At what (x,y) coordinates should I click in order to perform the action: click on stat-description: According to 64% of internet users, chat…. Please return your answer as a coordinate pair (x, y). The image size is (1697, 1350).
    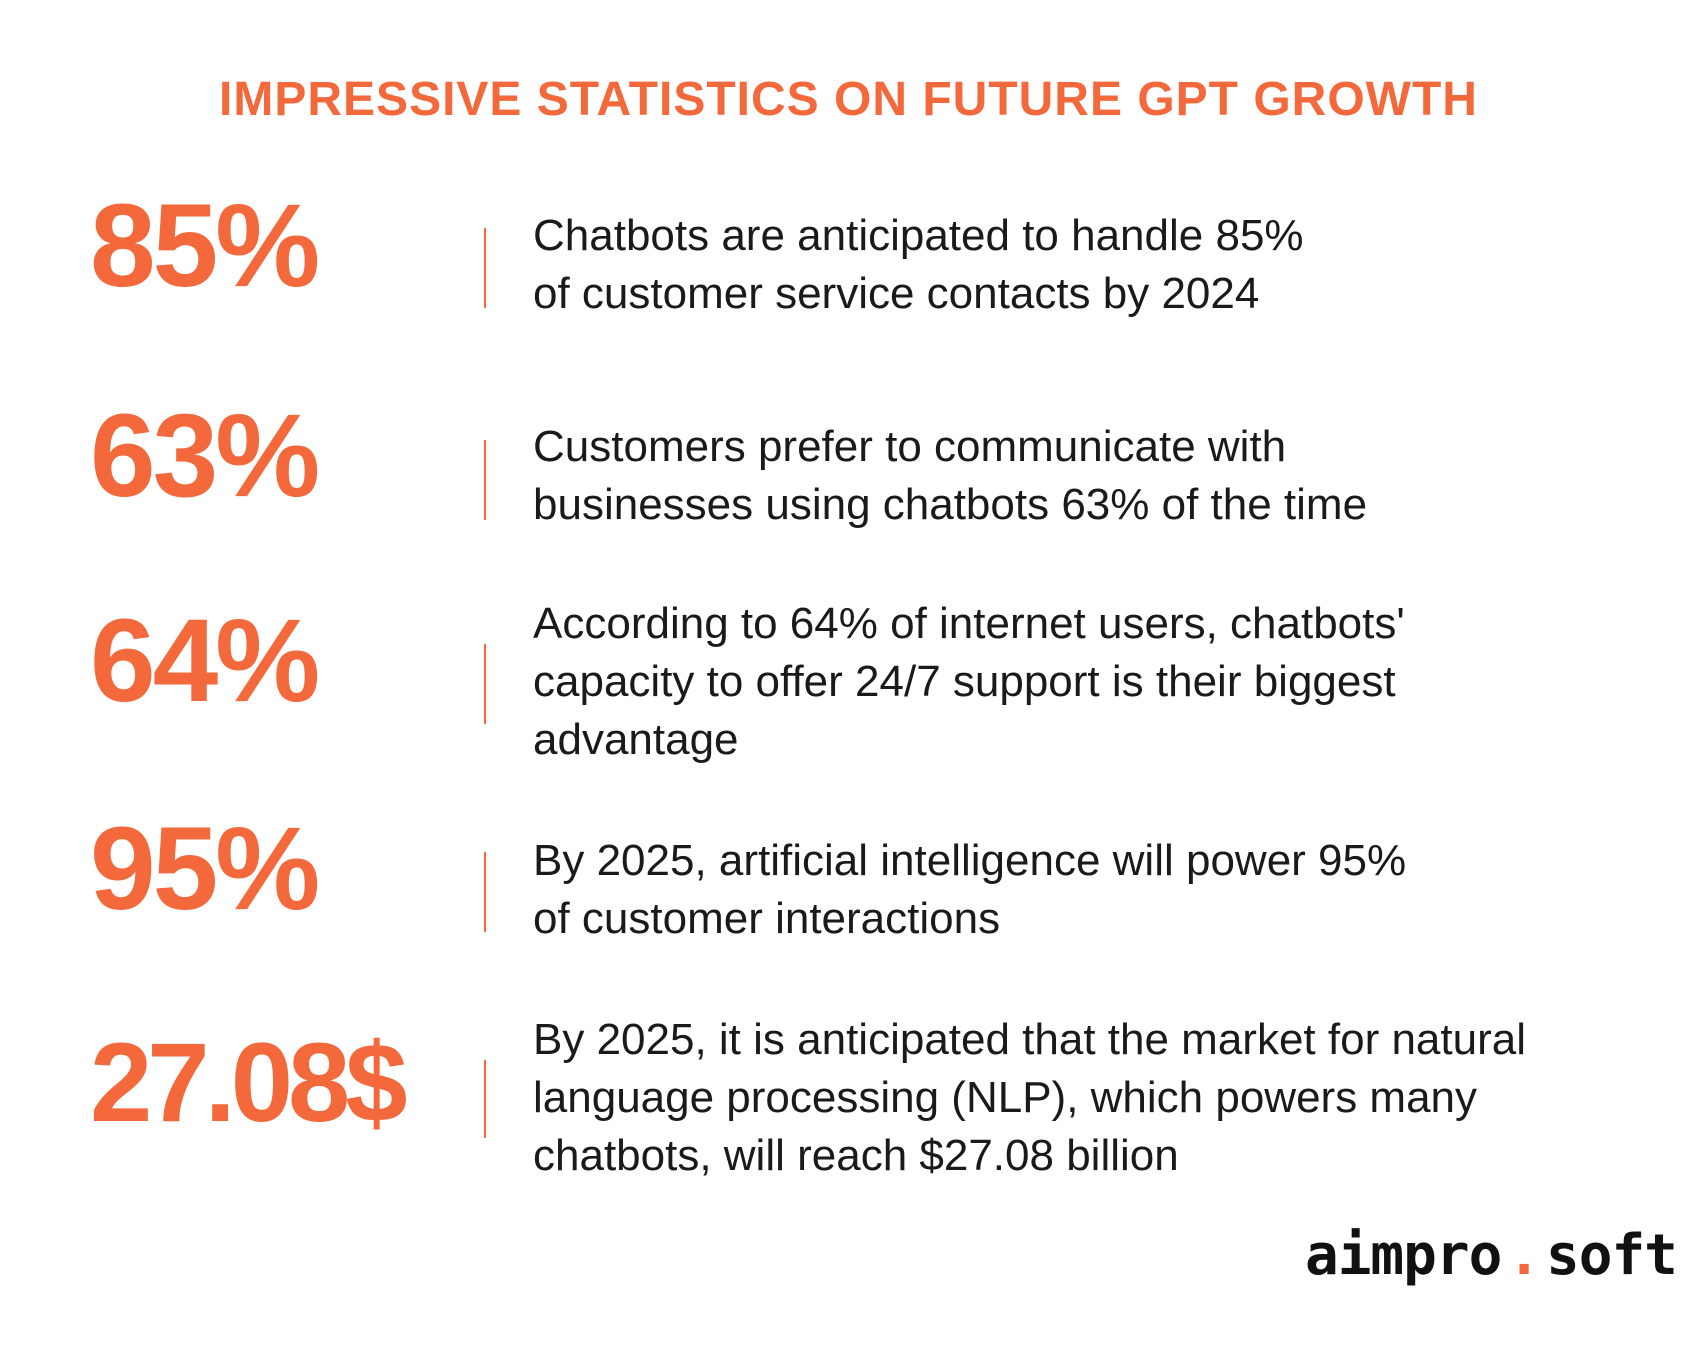
    Looking at the image, I should click on (1093, 682).